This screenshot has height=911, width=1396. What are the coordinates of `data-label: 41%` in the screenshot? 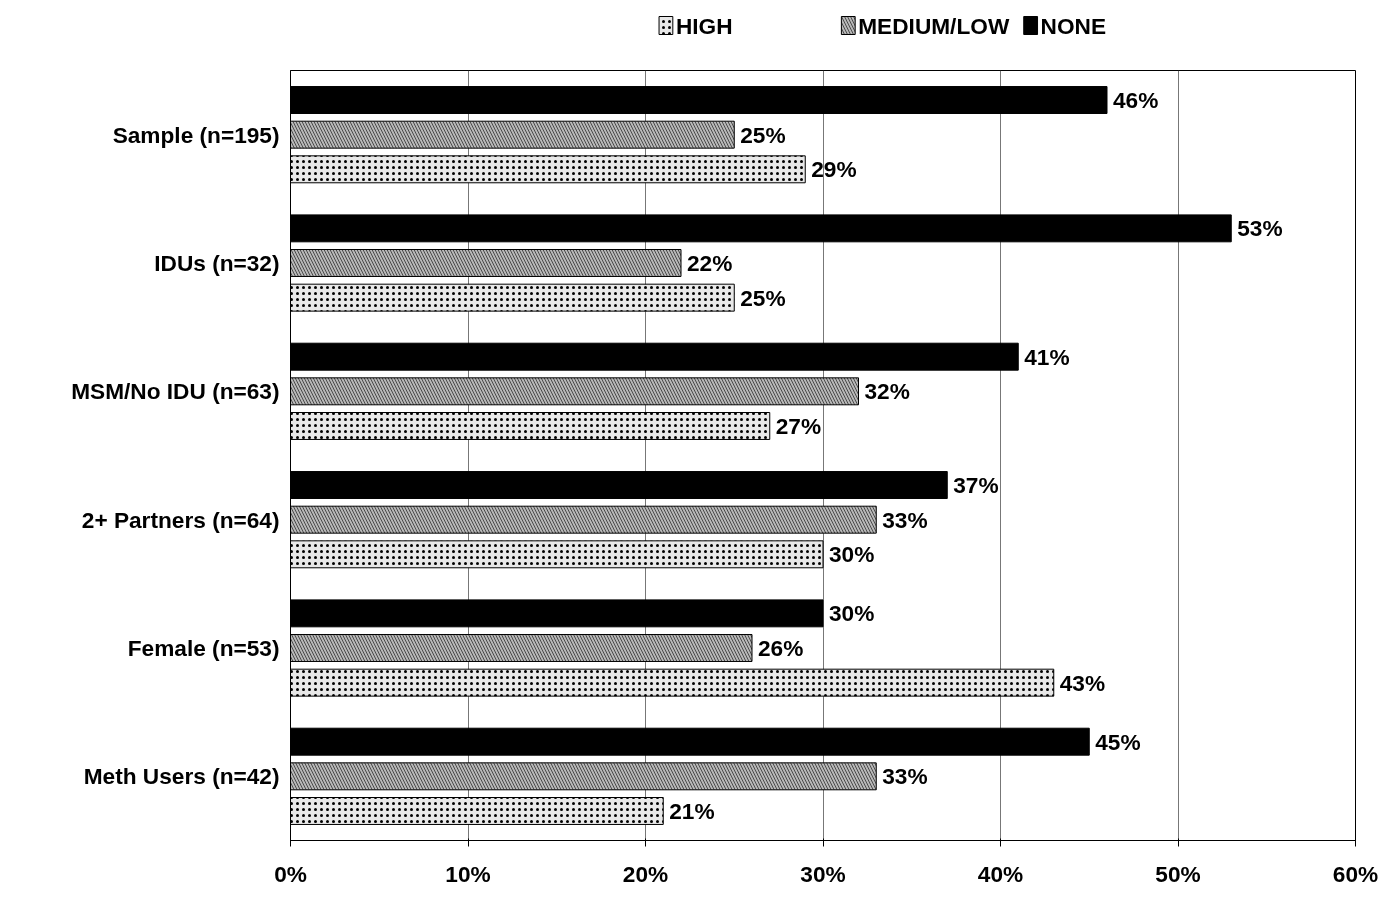 It's located at (1047, 356).